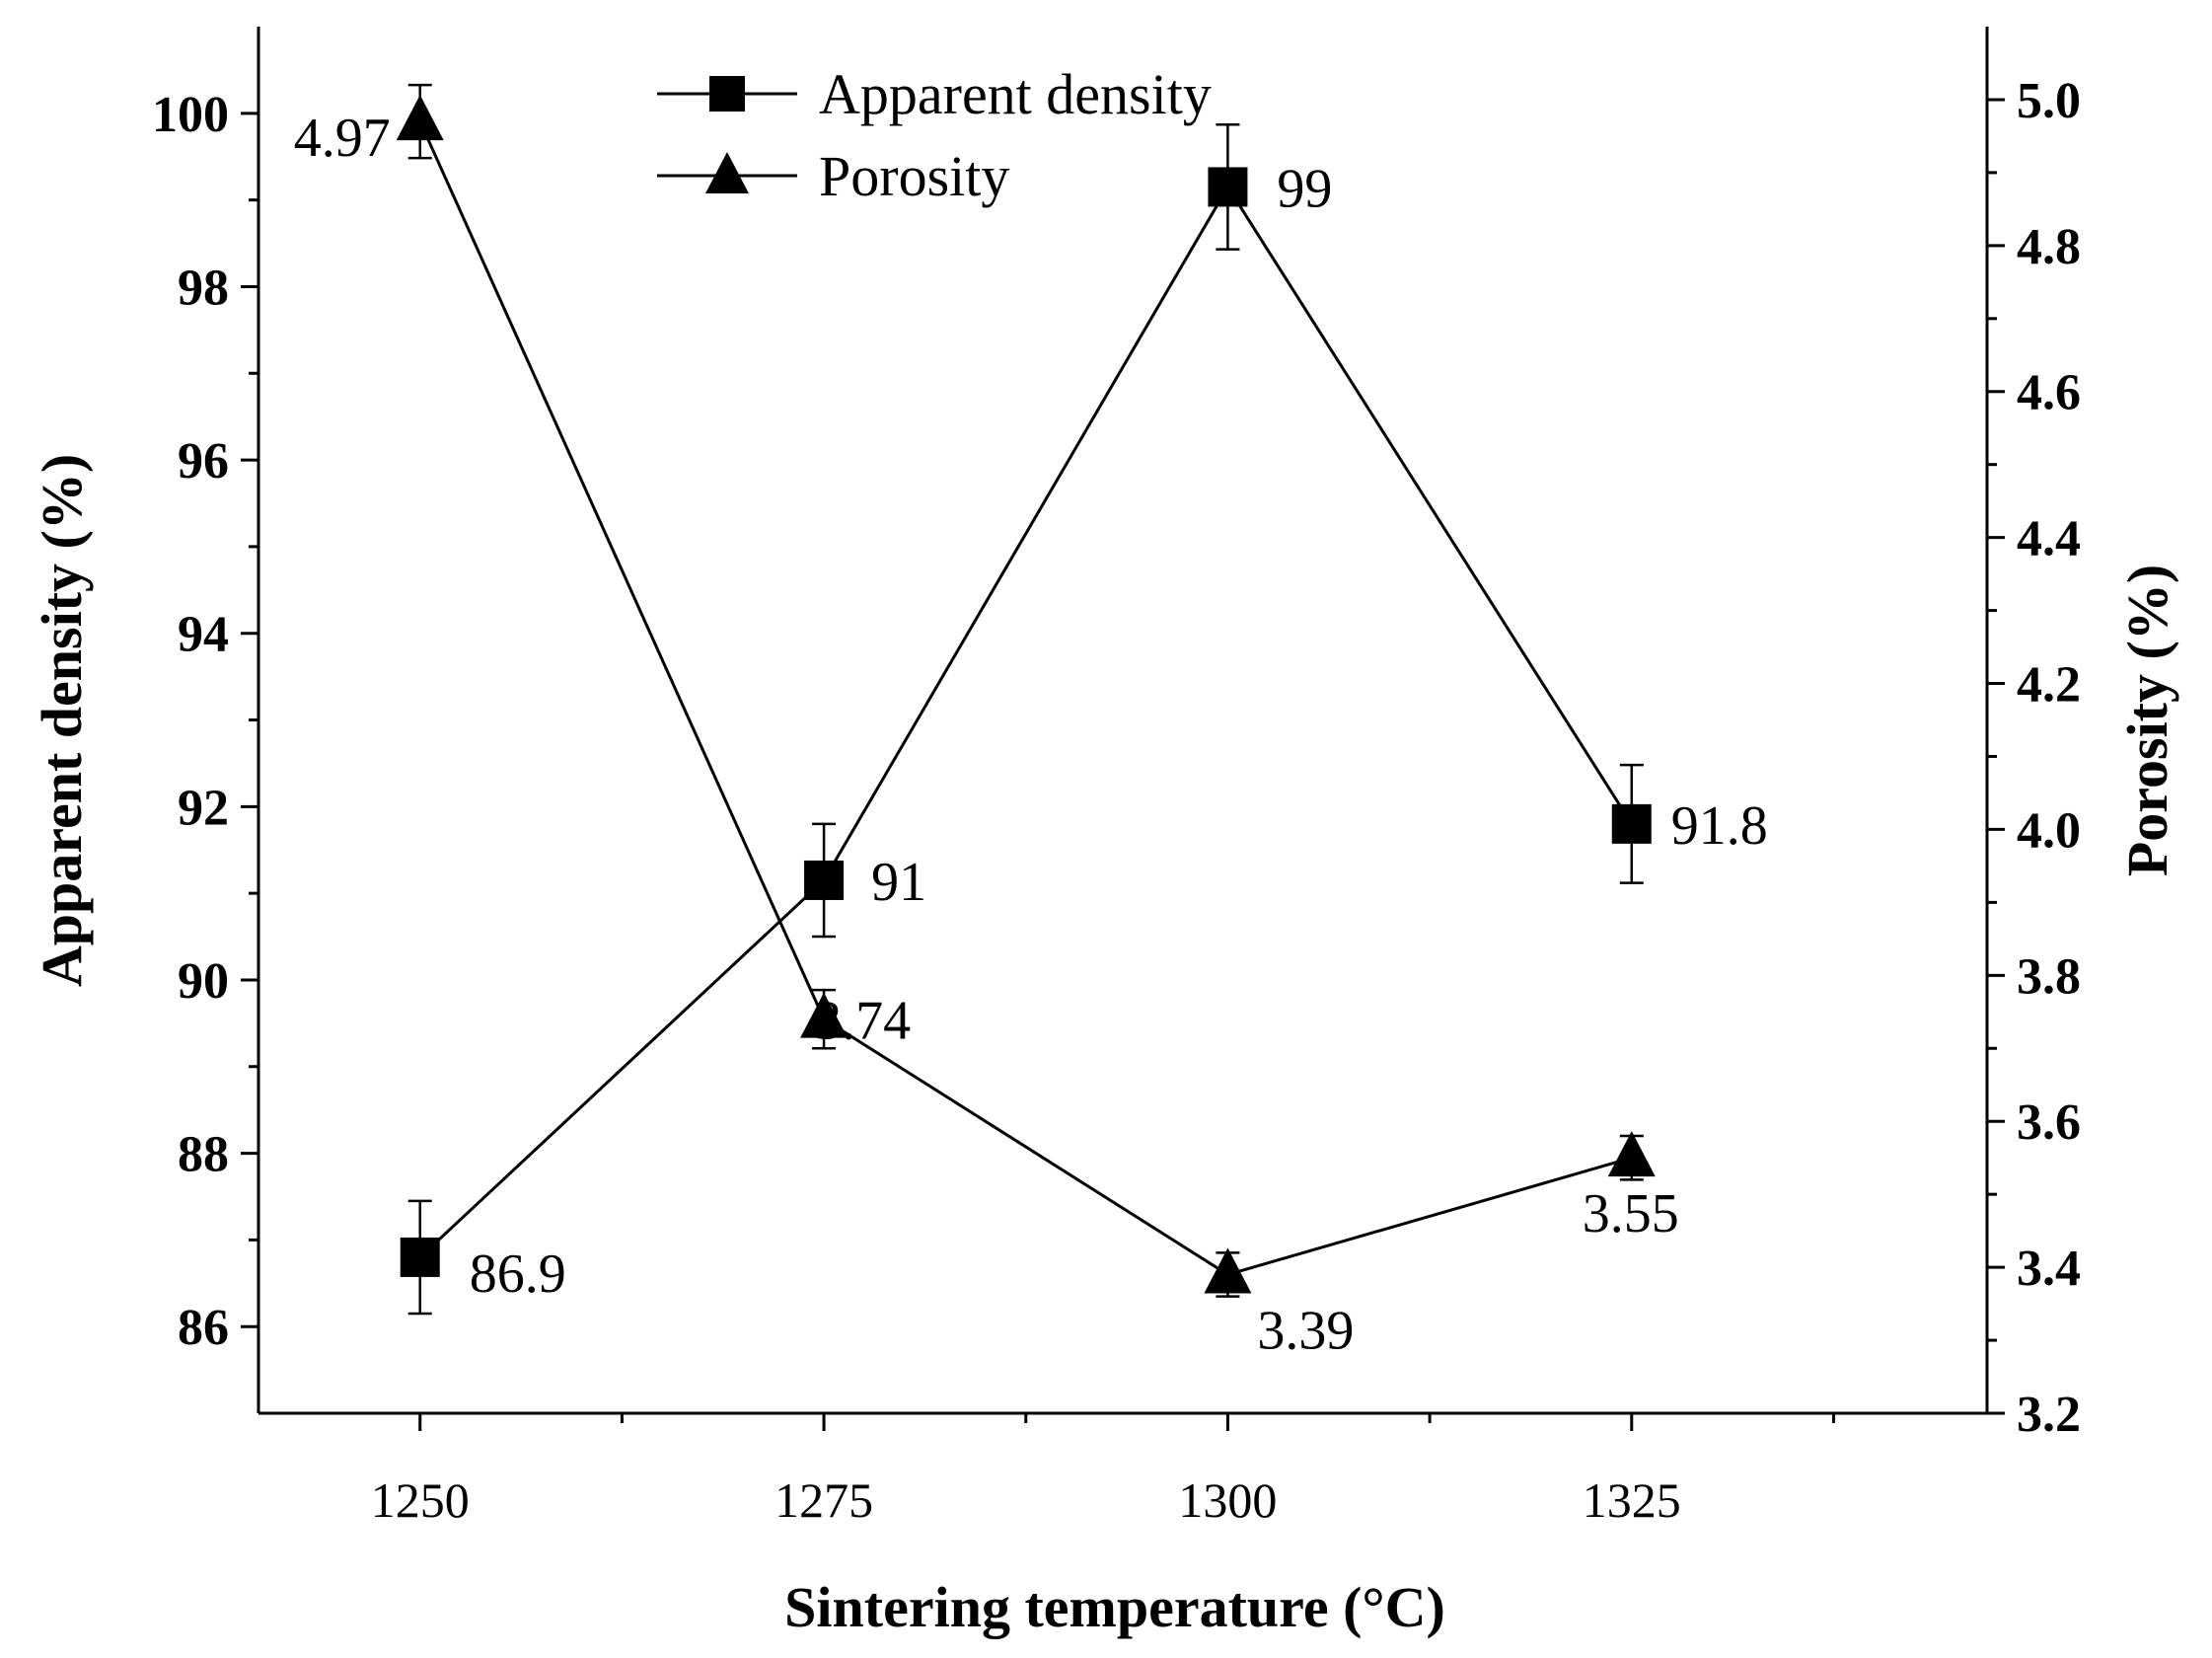 The image size is (2212, 1658). What do you see at coordinates (342, 138) in the screenshot?
I see `data-label: 4.97` at bounding box center [342, 138].